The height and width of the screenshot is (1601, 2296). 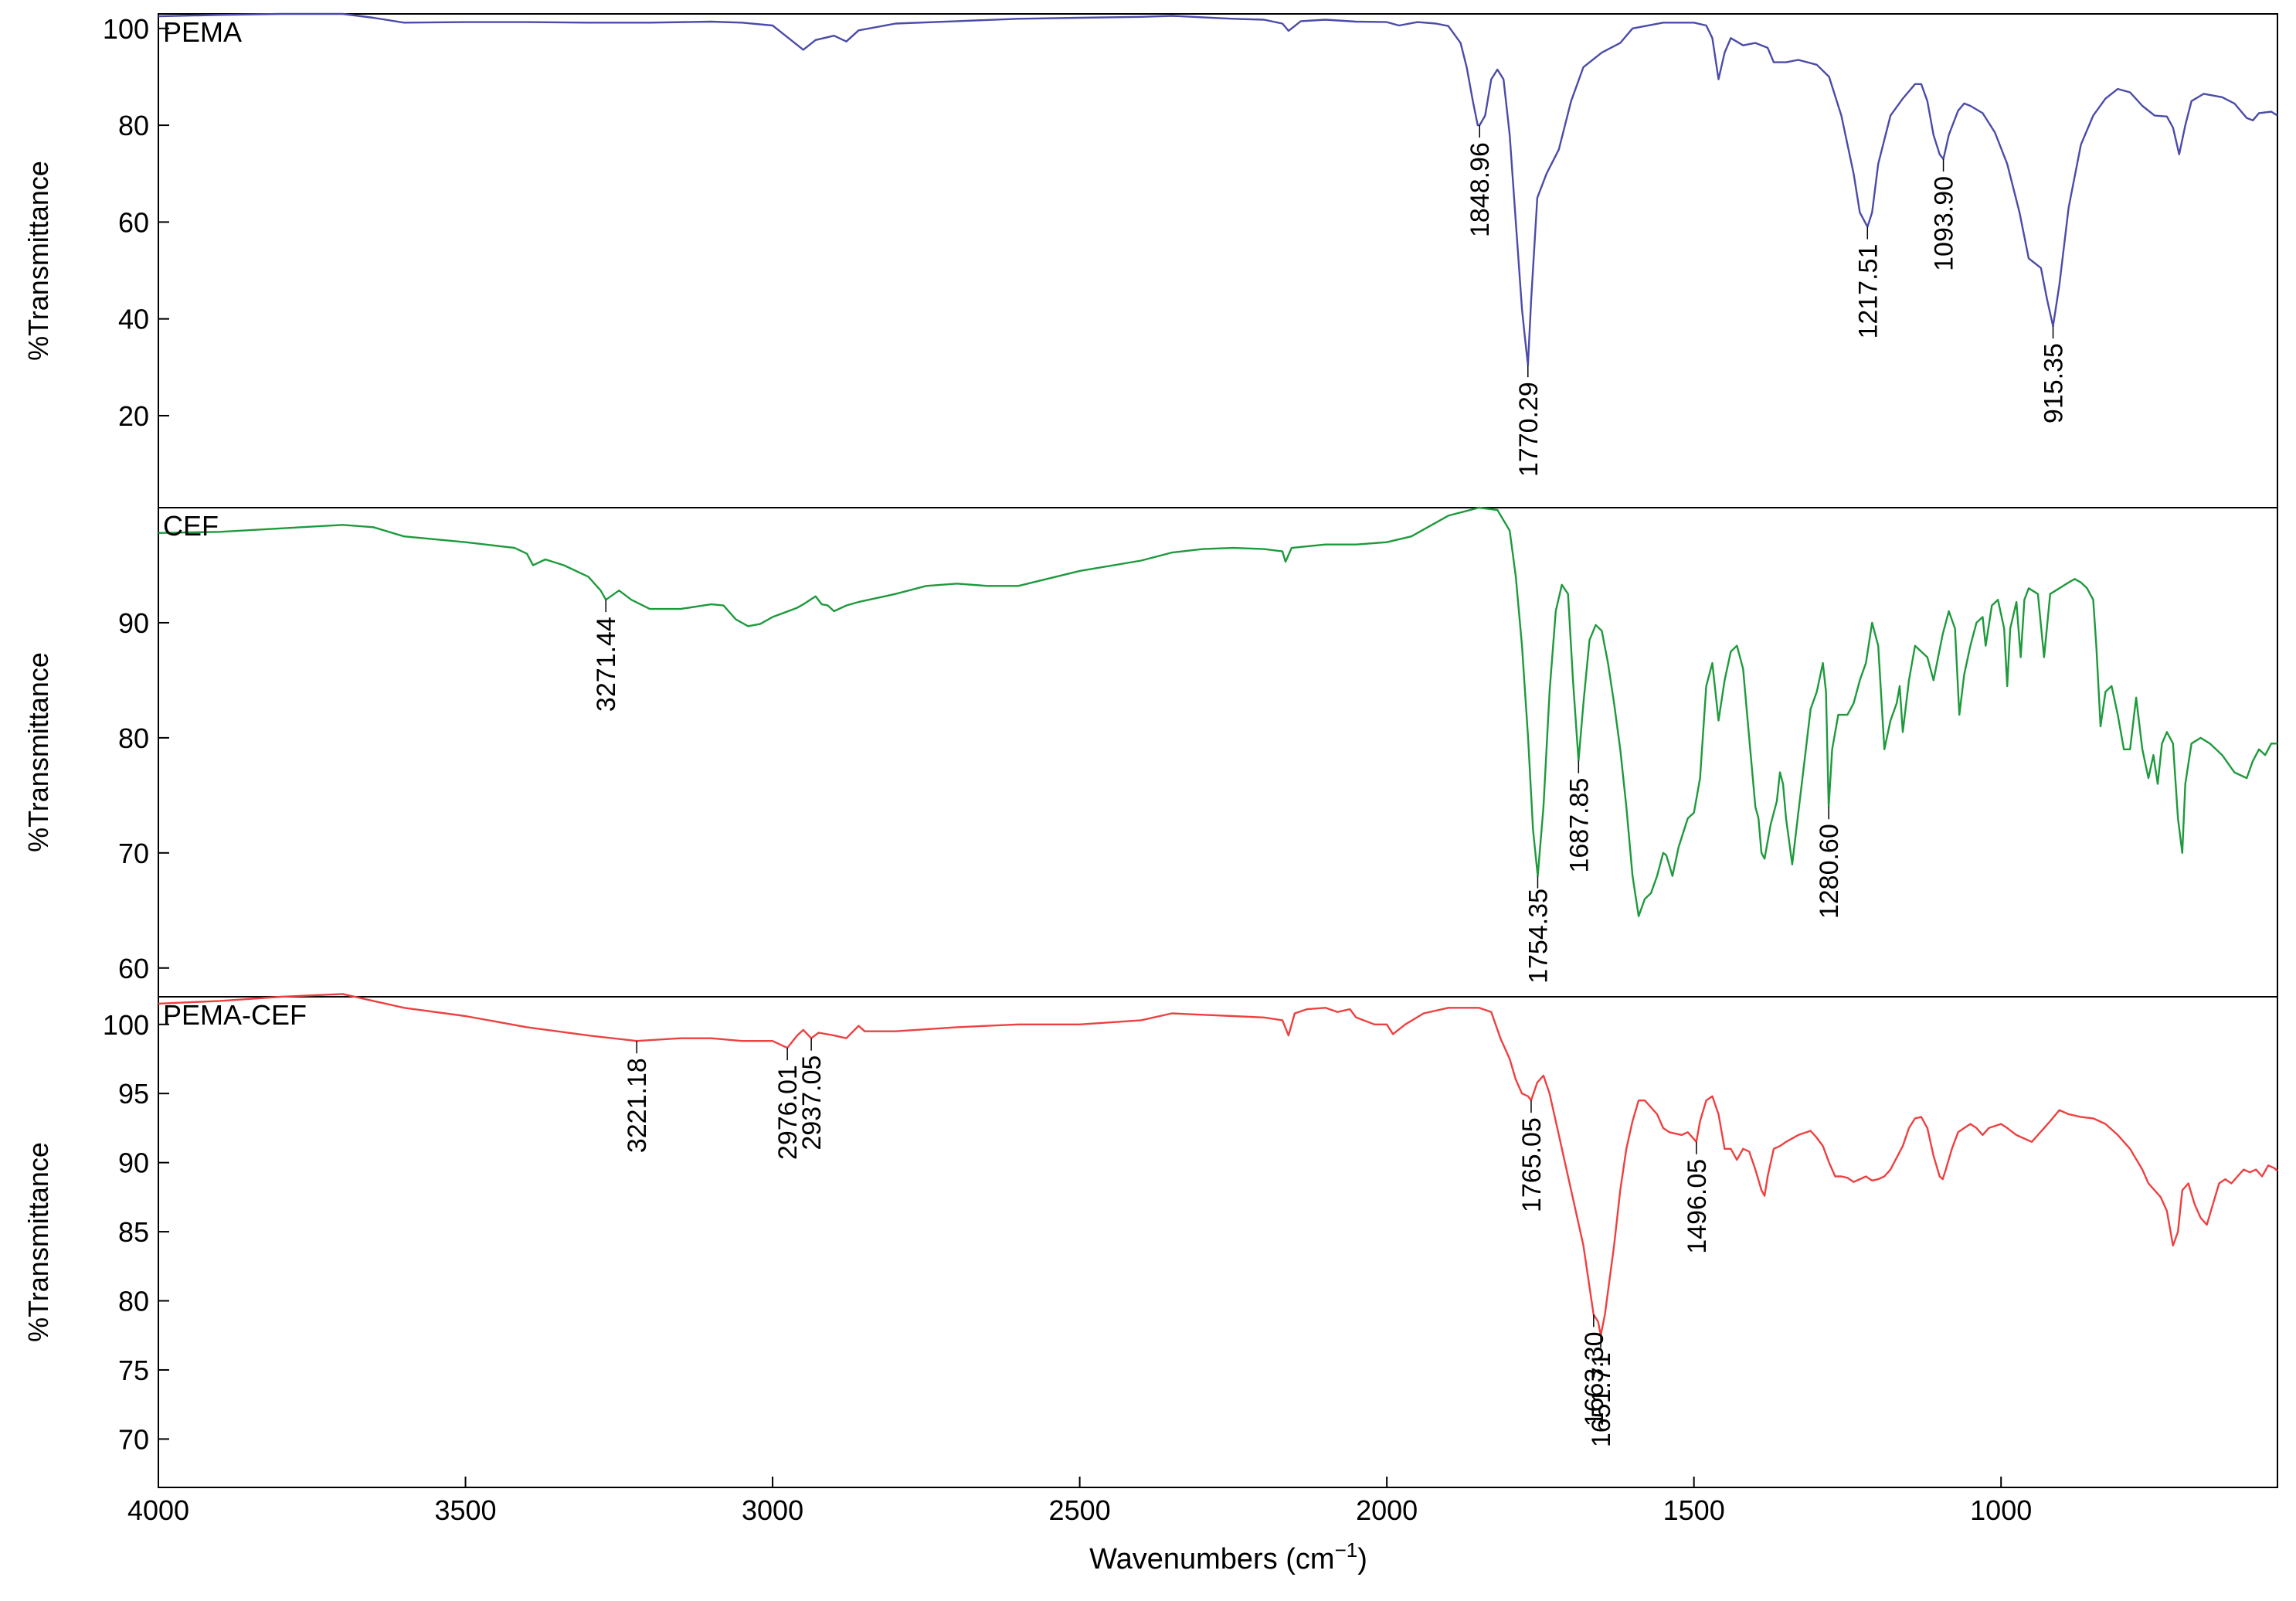 What do you see at coordinates (1228, 1557) in the screenshot?
I see `x-axis-label: Wavenumbers (cm−1)` at bounding box center [1228, 1557].